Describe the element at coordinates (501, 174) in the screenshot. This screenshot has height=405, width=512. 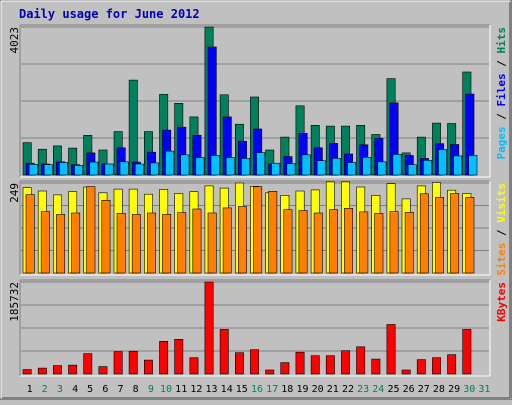
I see `chart-legends: Pages / Files / Hits Sites / Visits KBytes` at that location.